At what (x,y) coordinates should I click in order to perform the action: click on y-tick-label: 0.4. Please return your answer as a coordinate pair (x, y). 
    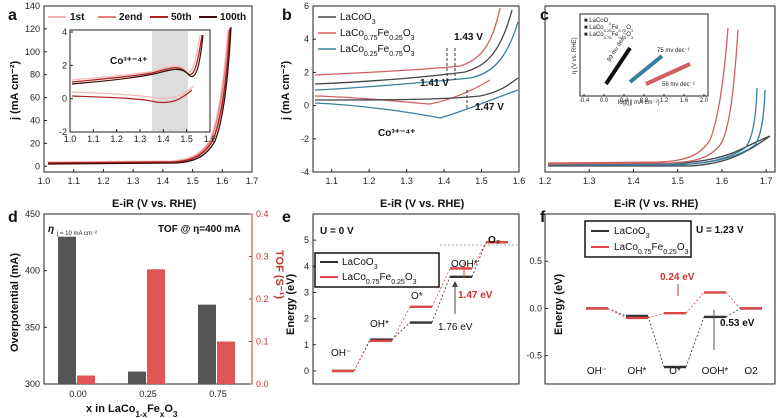
    Looking at the image, I should click on (262, 214).